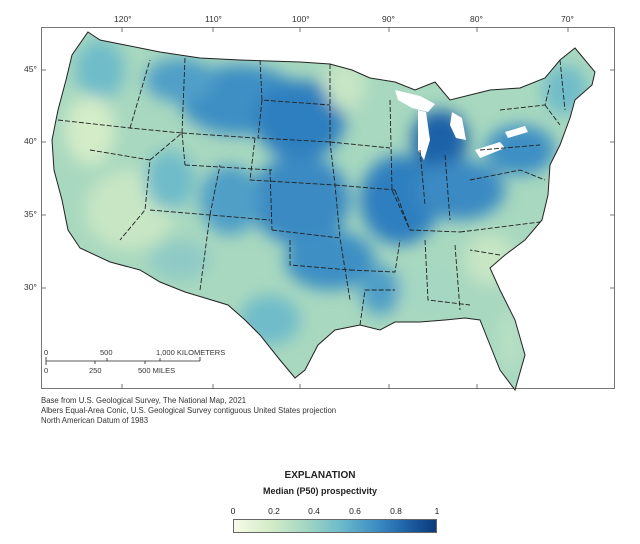 The width and height of the screenshot is (640, 544). Describe the element at coordinates (123, 19) in the screenshot. I see `longitude-label-120: 120°` at that location.